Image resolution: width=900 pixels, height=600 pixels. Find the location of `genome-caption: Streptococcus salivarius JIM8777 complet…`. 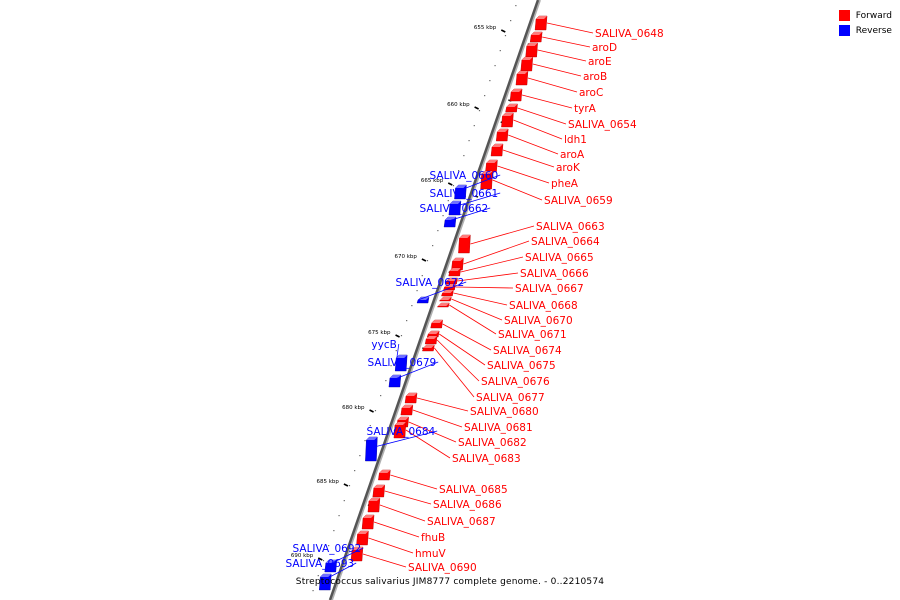

genome-caption: Streptococcus salivarius JIM8777 complet… is located at coordinates (450, 582).